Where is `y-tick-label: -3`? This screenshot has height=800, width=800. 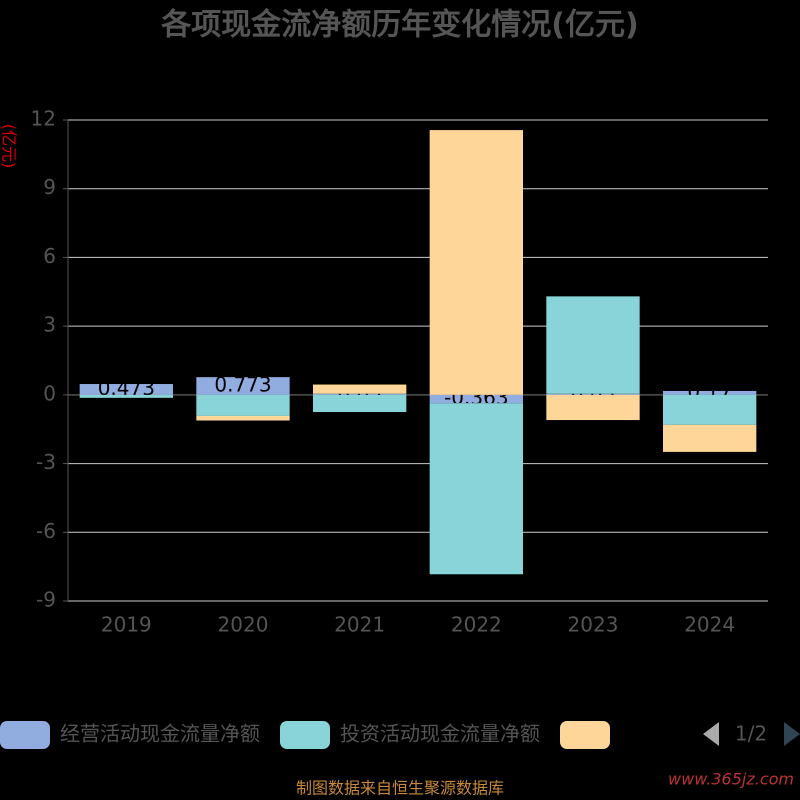
y-tick-label: -3 is located at coordinates (46, 462).